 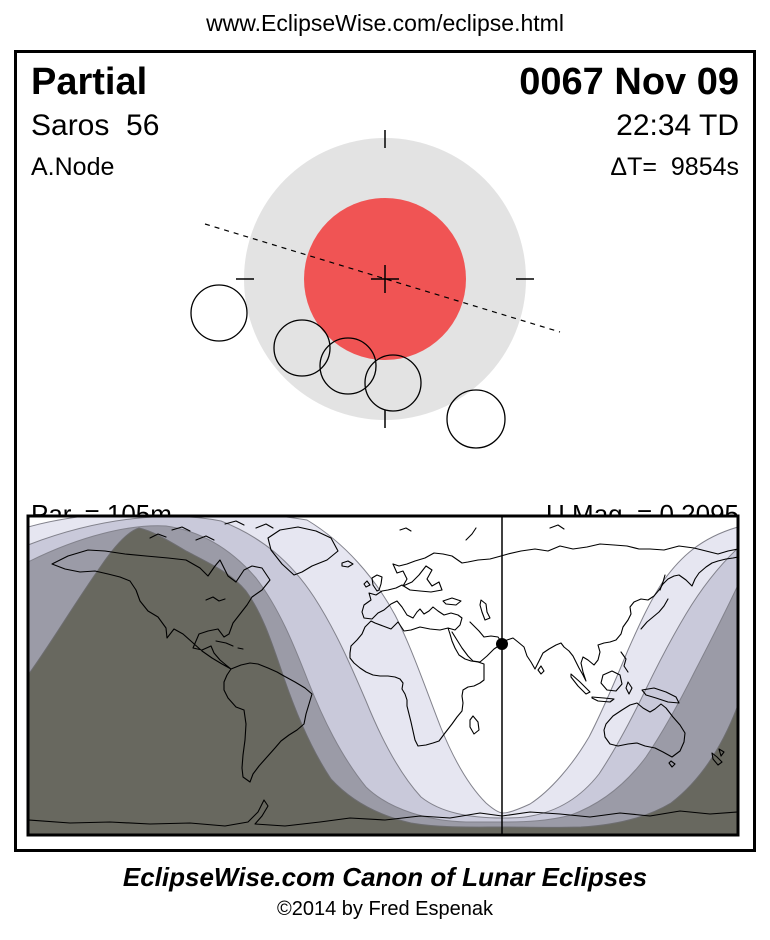 What do you see at coordinates (619, 619) in the screenshot?
I see `coast-south-asia` at bounding box center [619, 619].